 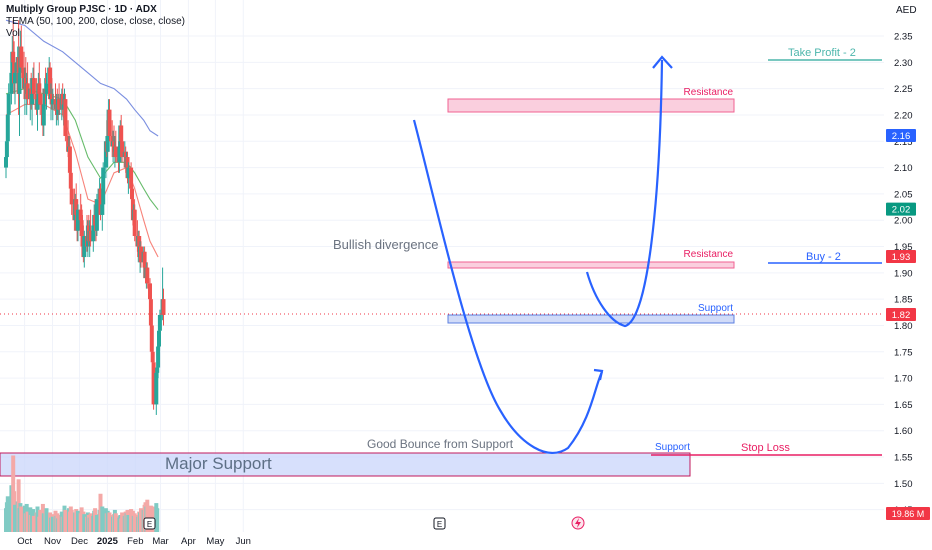 What do you see at coordinates (903, 431) in the screenshot?
I see `price-tick-label: 1.60` at bounding box center [903, 431].